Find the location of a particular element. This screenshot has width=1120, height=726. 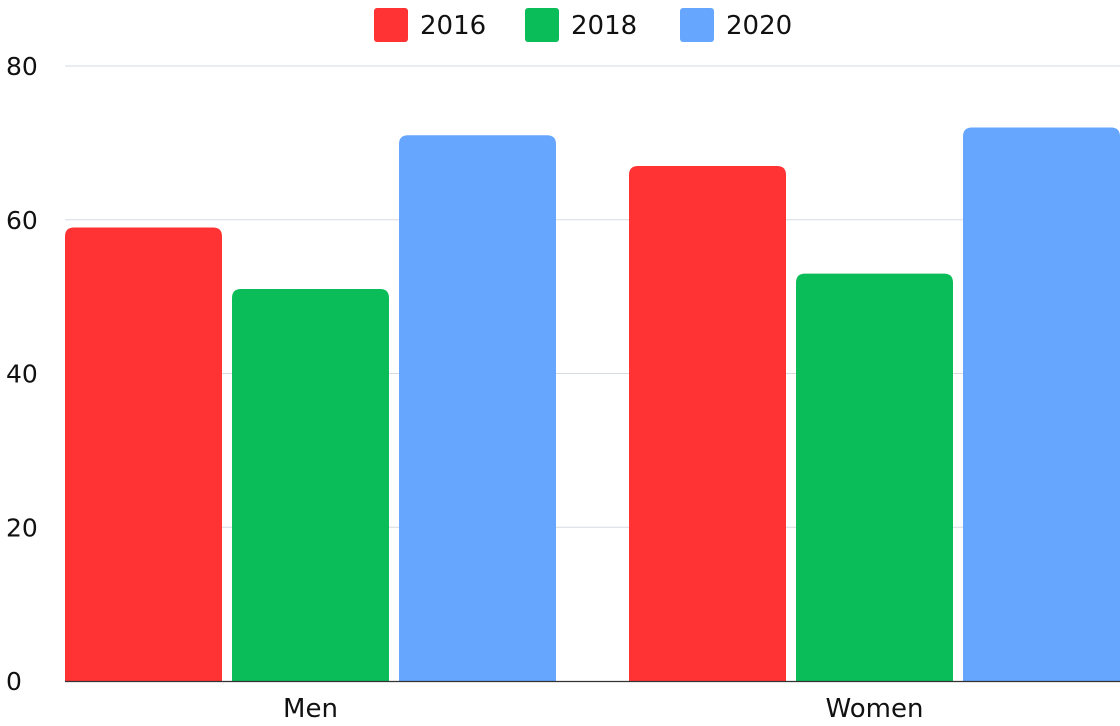

y-axis-ticks: 0 20 40 60 80 is located at coordinates (22, 374).